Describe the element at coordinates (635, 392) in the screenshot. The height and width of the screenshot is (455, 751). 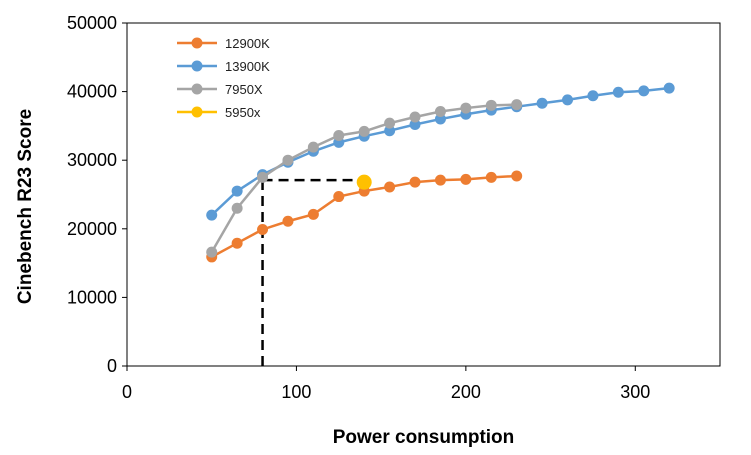
I see `x-tick-label: 300` at that location.